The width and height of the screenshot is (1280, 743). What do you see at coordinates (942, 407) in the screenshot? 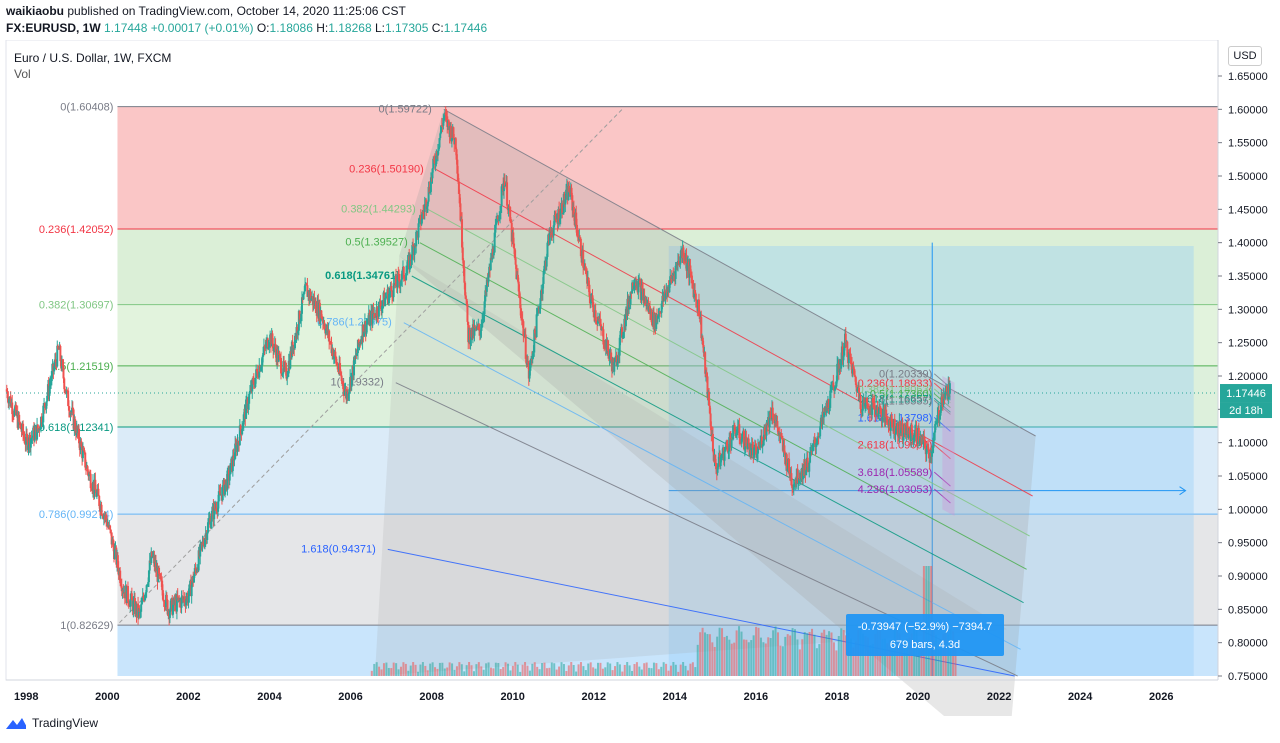
I see `fib-ext-line` at bounding box center [942, 407].